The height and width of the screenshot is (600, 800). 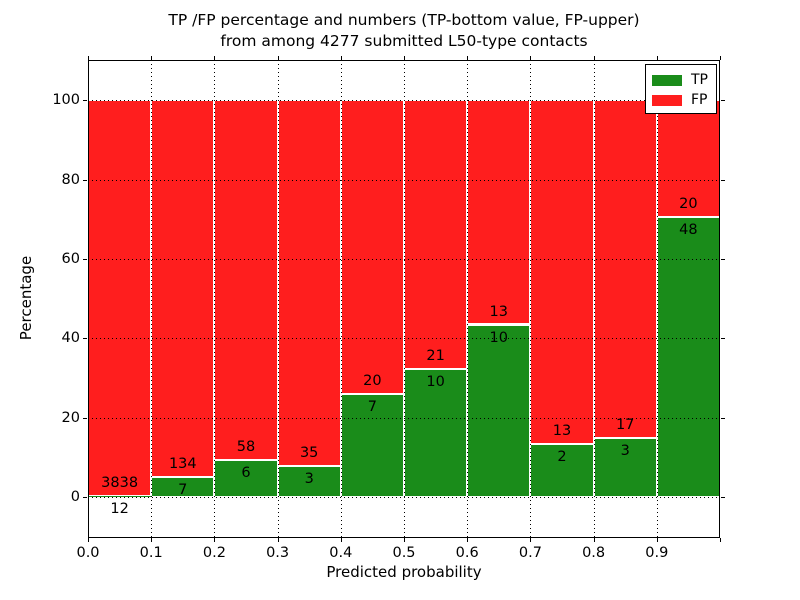 What do you see at coordinates (182, 464) in the screenshot?
I see `fp-count-label: 134` at bounding box center [182, 464].